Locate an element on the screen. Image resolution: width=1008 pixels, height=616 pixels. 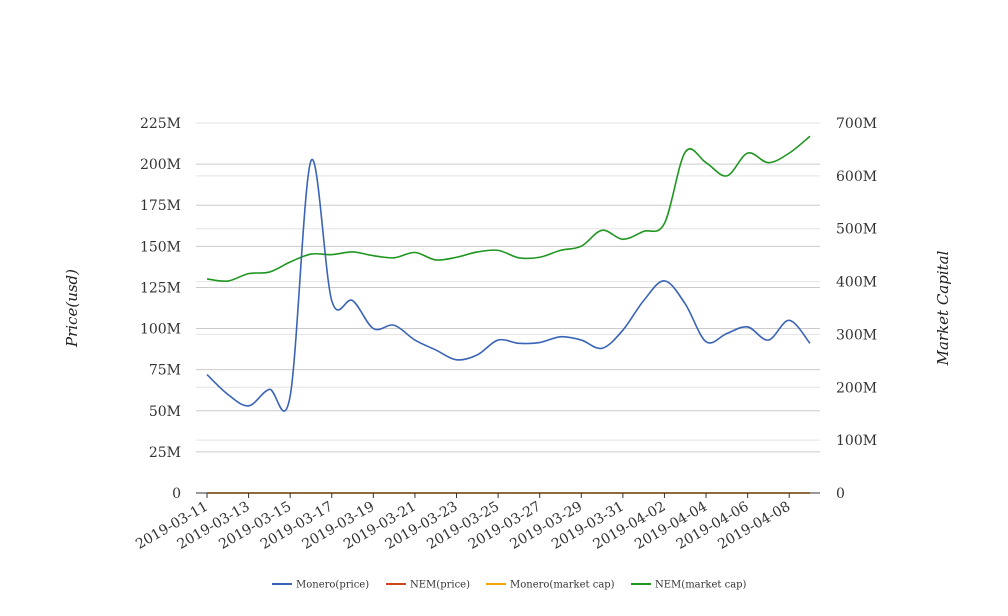
right-tick-label: 500M is located at coordinates (856, 230).